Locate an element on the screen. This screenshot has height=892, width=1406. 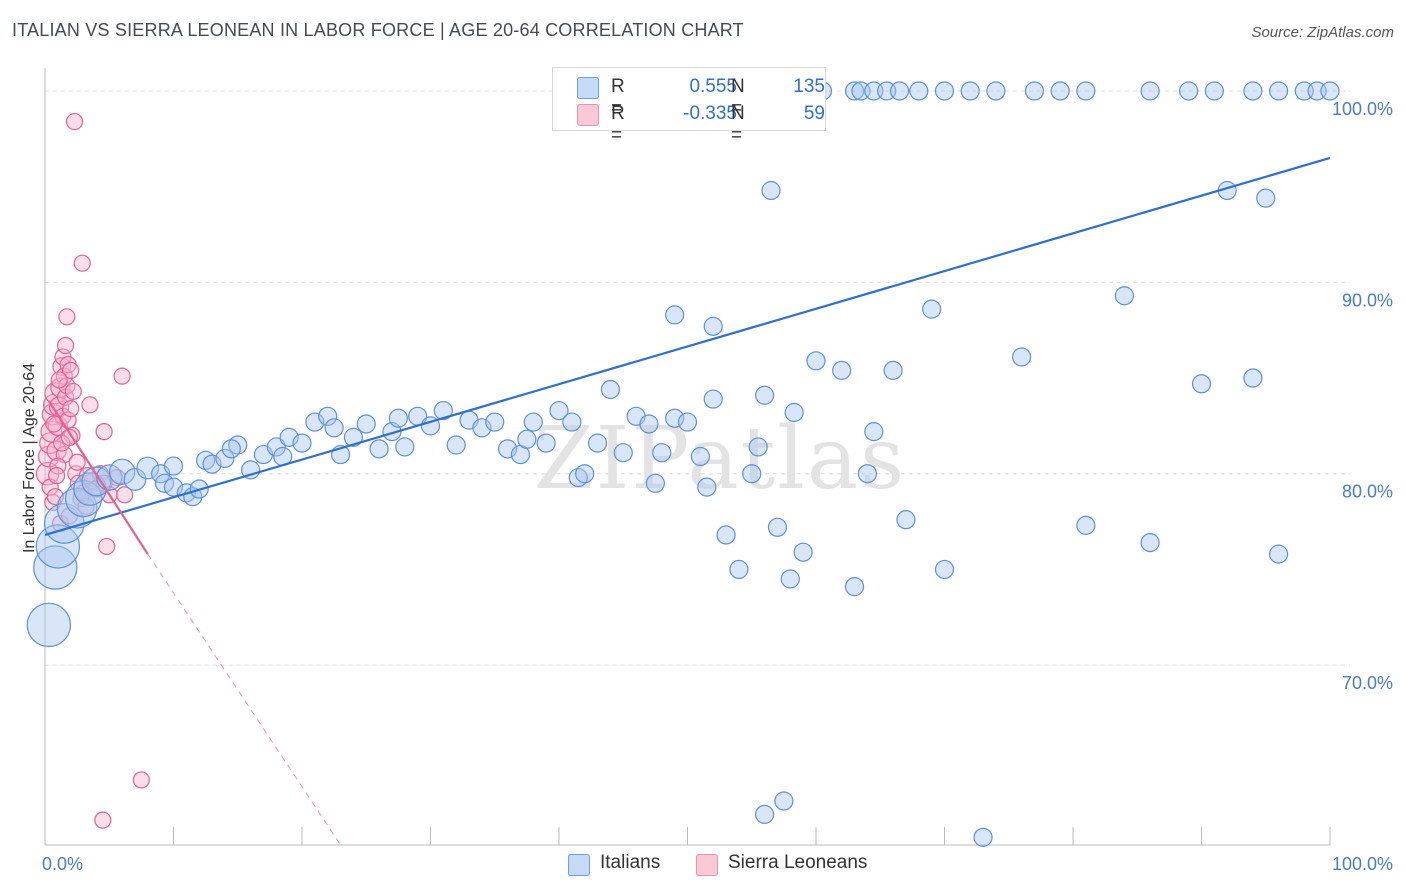
sierra-leonean-points is located at coordinates (92, 470).